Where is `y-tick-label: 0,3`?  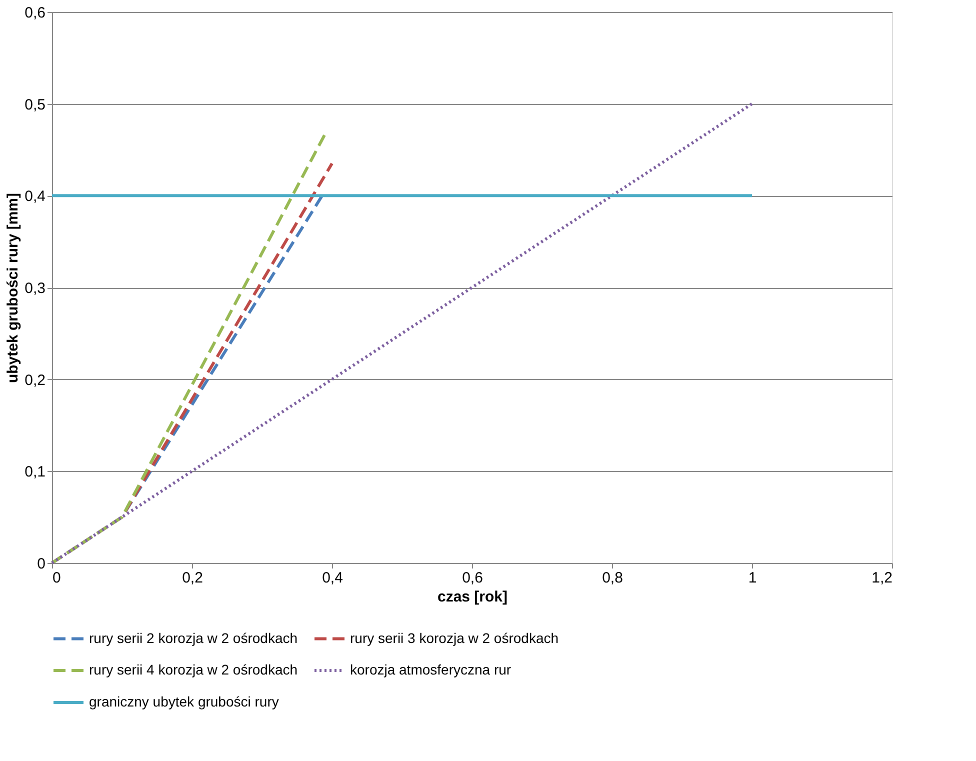 y-tick-label: 0,3 is located at coordinates (35, 288).